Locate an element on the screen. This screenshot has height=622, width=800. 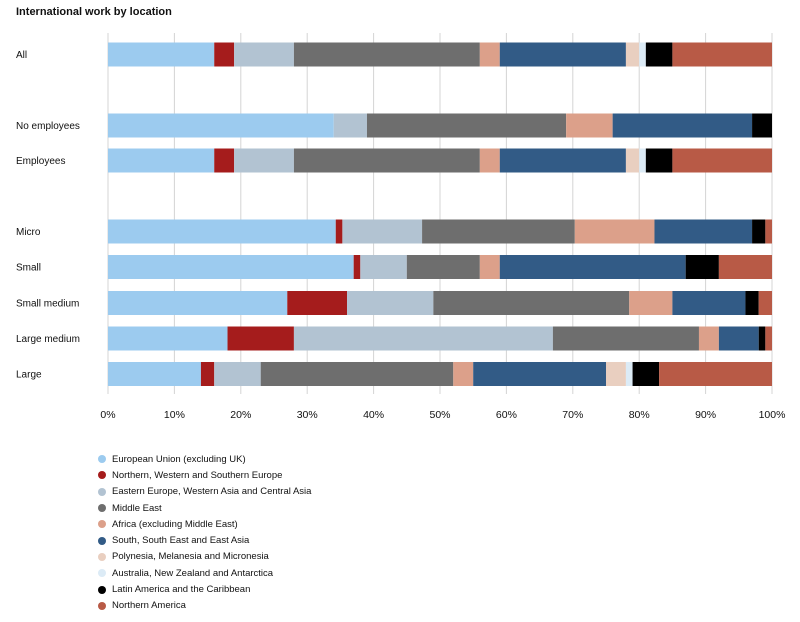
legend-label: Latin America and the Caribbean is located at coordinates (181, 590).